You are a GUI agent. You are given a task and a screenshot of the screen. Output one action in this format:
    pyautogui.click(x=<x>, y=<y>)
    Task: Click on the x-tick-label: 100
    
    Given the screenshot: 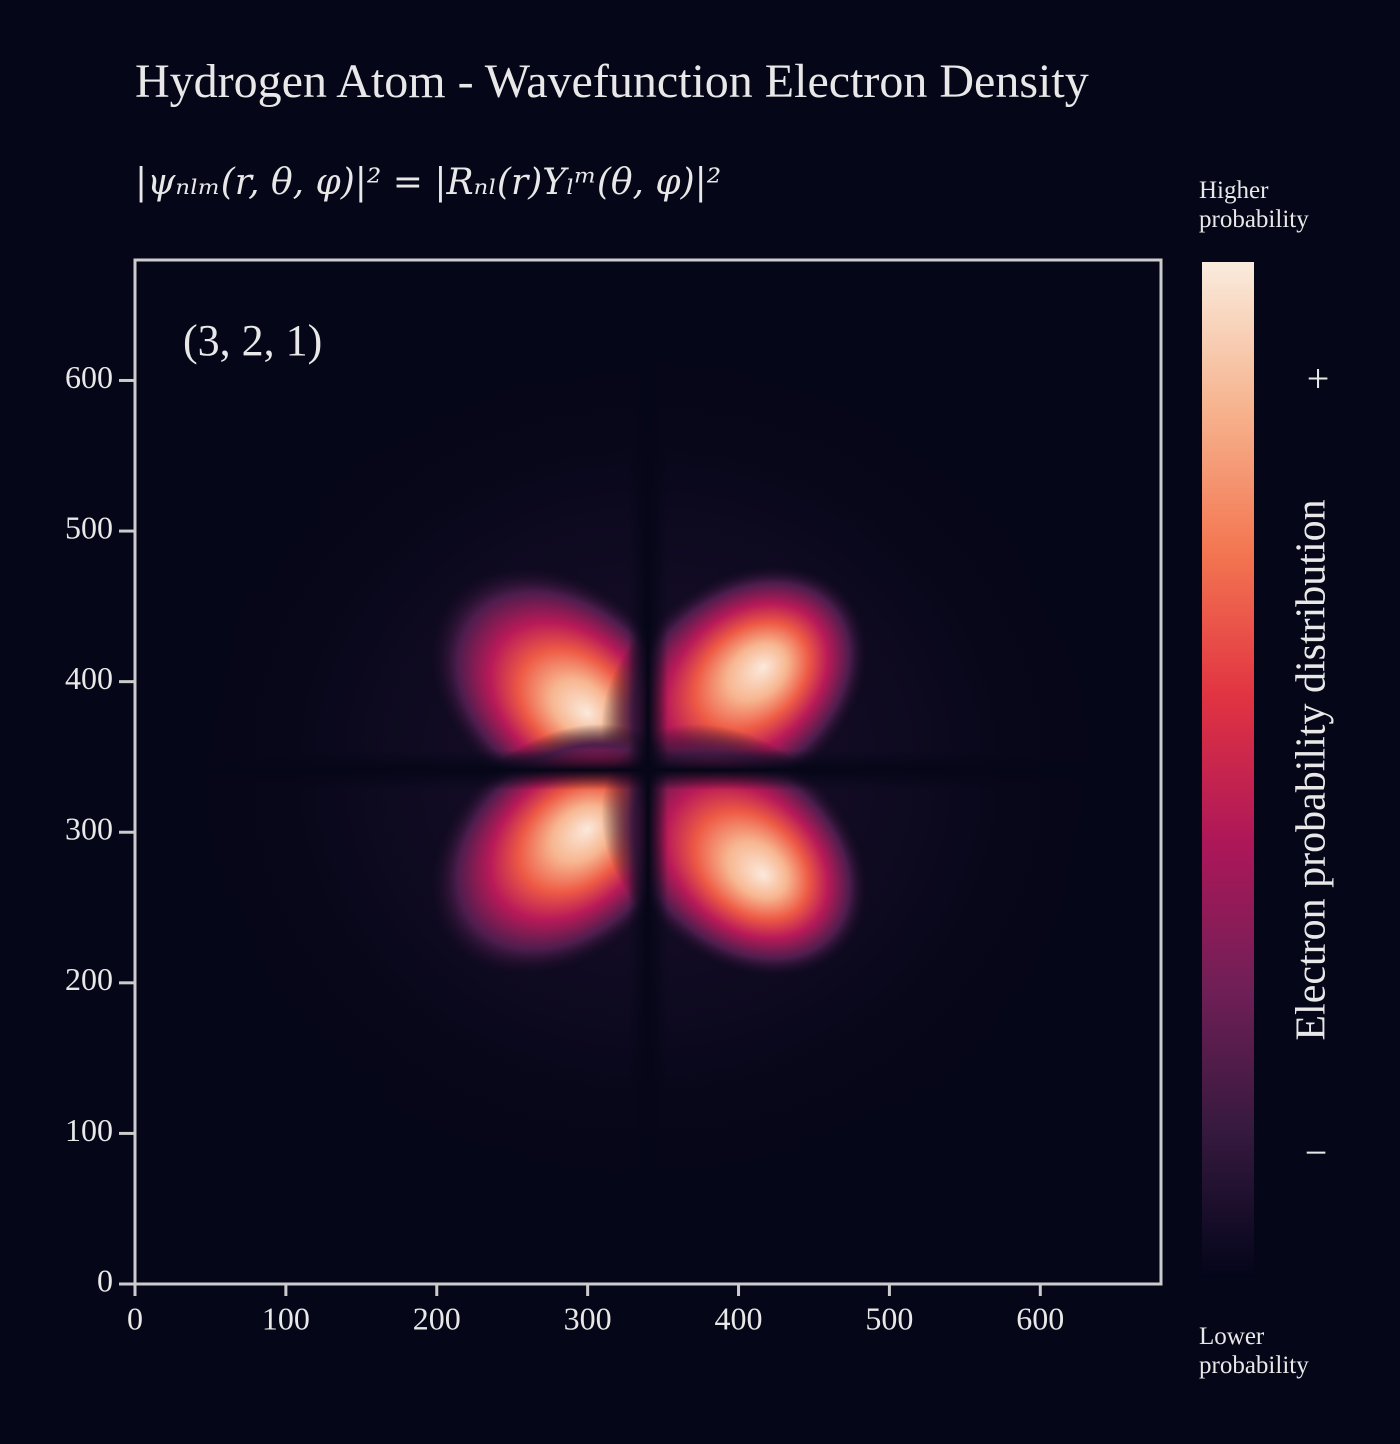 What is the action you would take?
    pyautogui.click(x=286, y=1318)
    